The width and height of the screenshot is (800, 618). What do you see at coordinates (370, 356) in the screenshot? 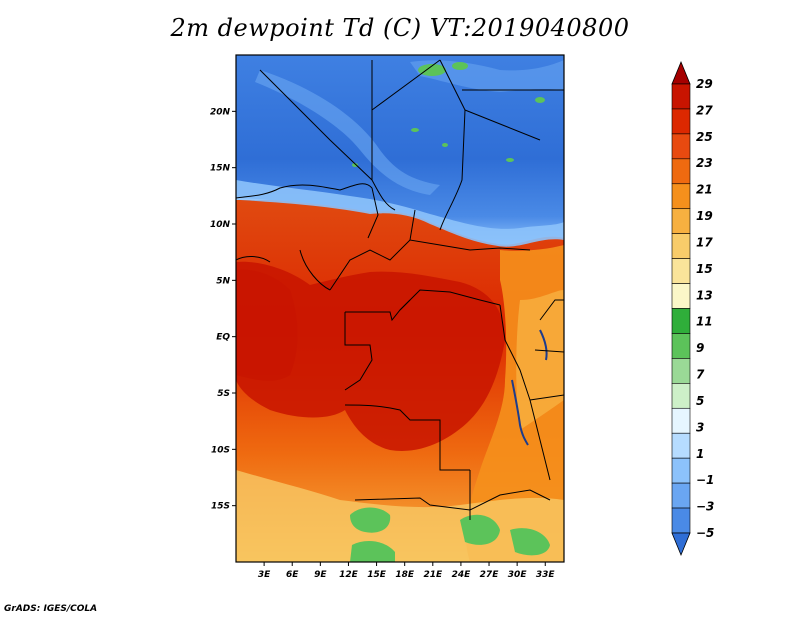
I see `congo-core` at bounding box center [370, 356].